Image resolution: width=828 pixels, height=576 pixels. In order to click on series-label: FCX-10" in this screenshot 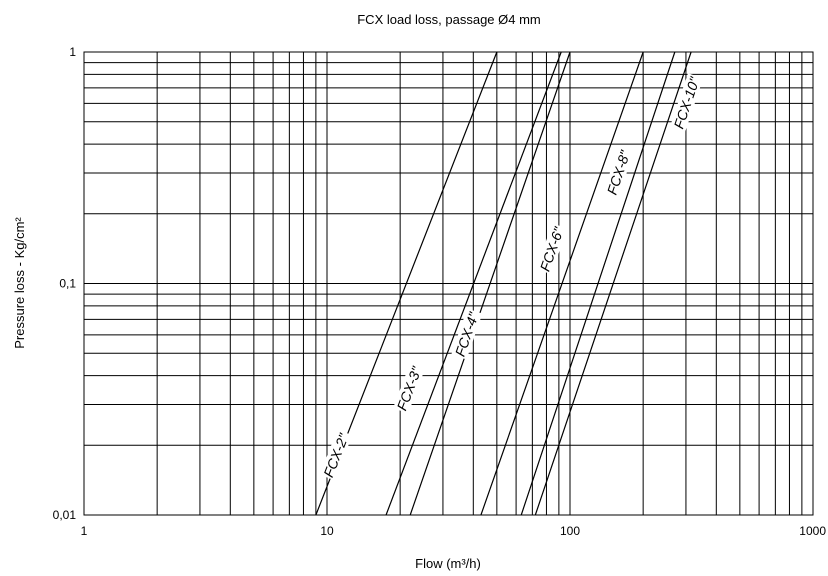, I will do `click(686, 102)`.